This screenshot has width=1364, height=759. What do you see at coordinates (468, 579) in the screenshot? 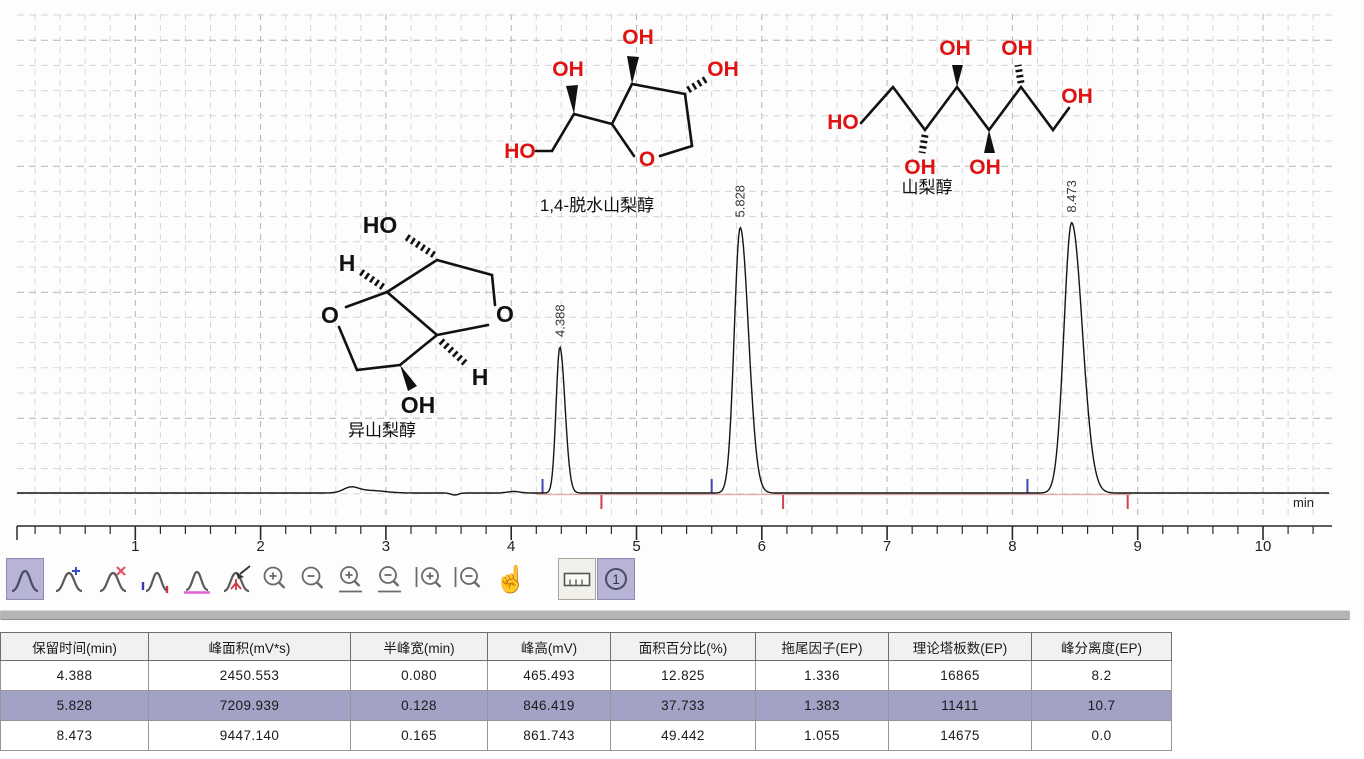
I see `zoom-out-vertical-tool` at bounding box center [468, 579].